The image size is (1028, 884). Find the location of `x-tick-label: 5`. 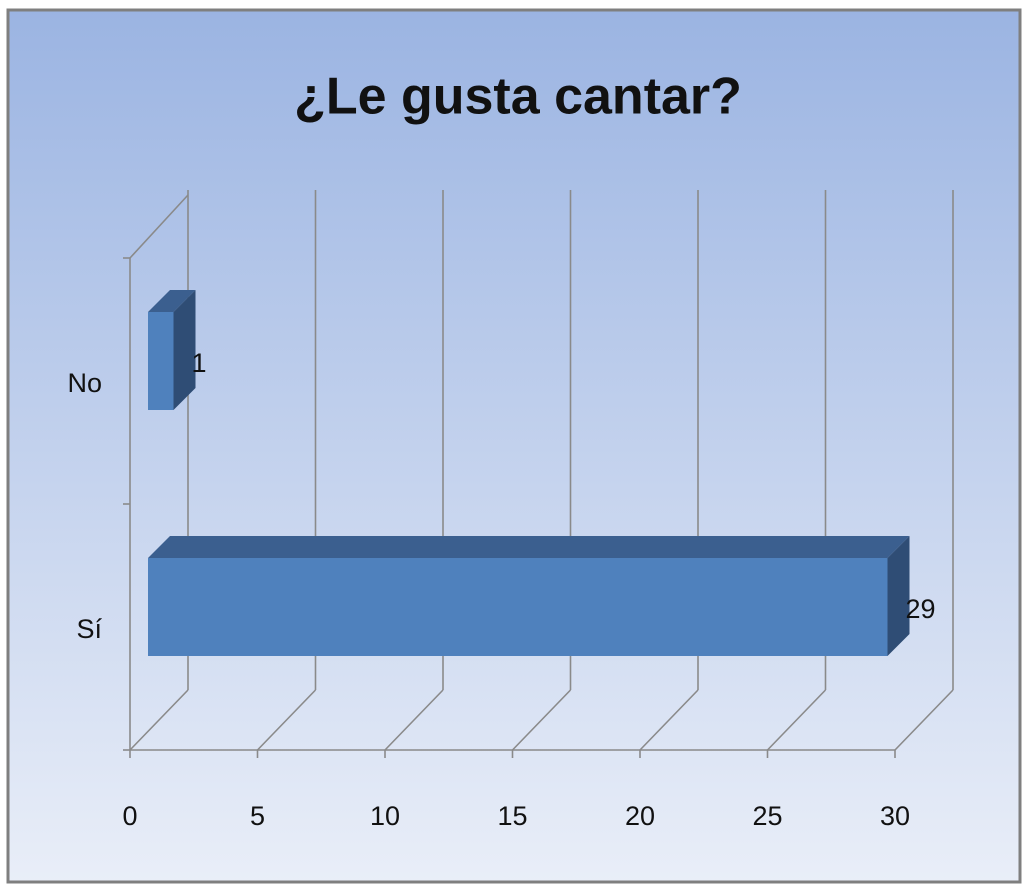

x-tick-label: 5 is located at coordinates (257, 816).